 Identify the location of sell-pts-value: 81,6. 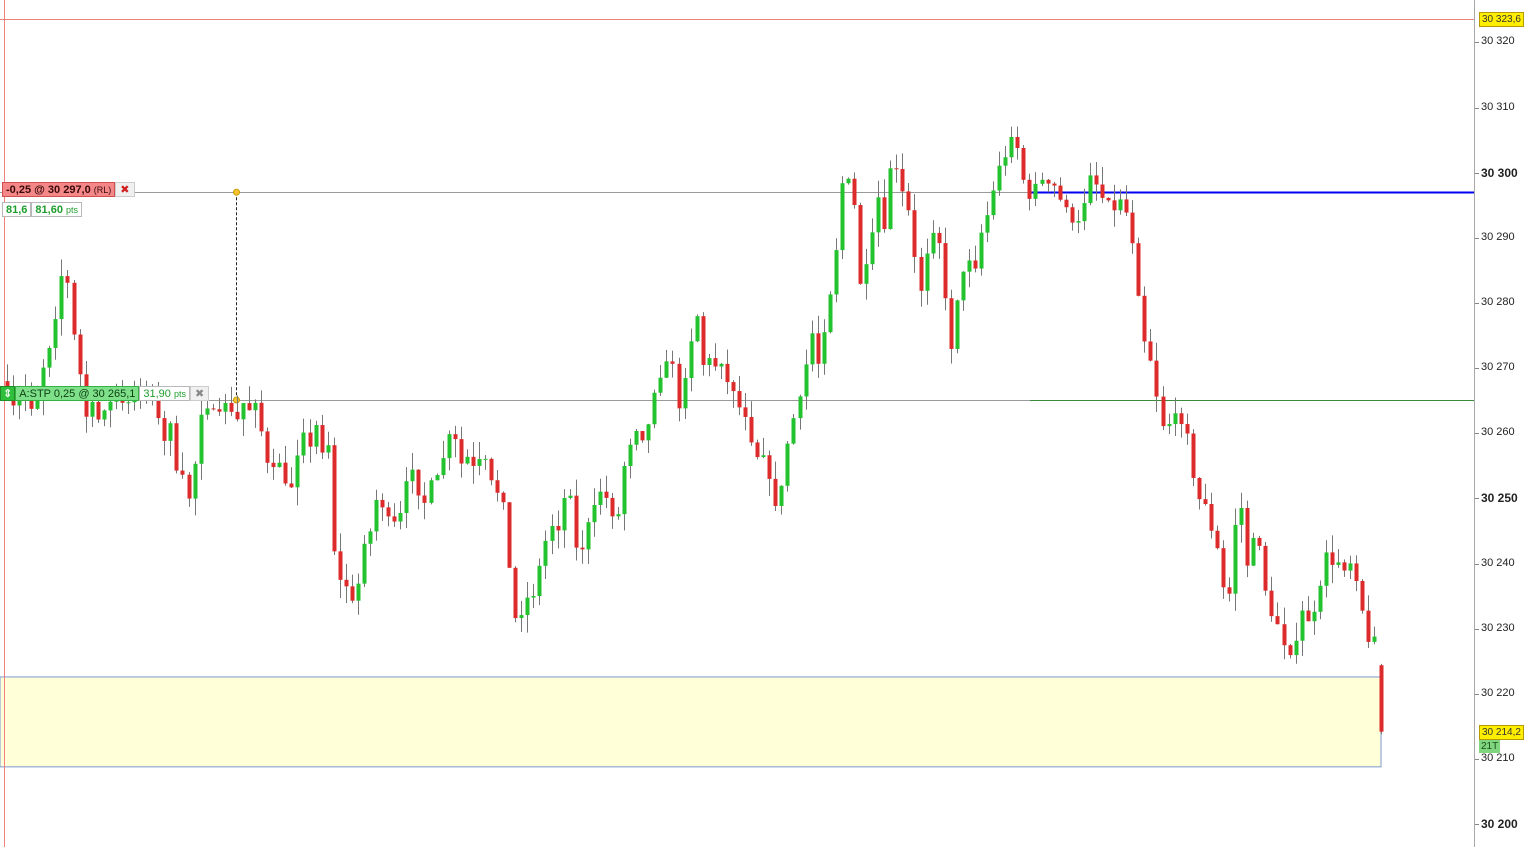
(17, 209).